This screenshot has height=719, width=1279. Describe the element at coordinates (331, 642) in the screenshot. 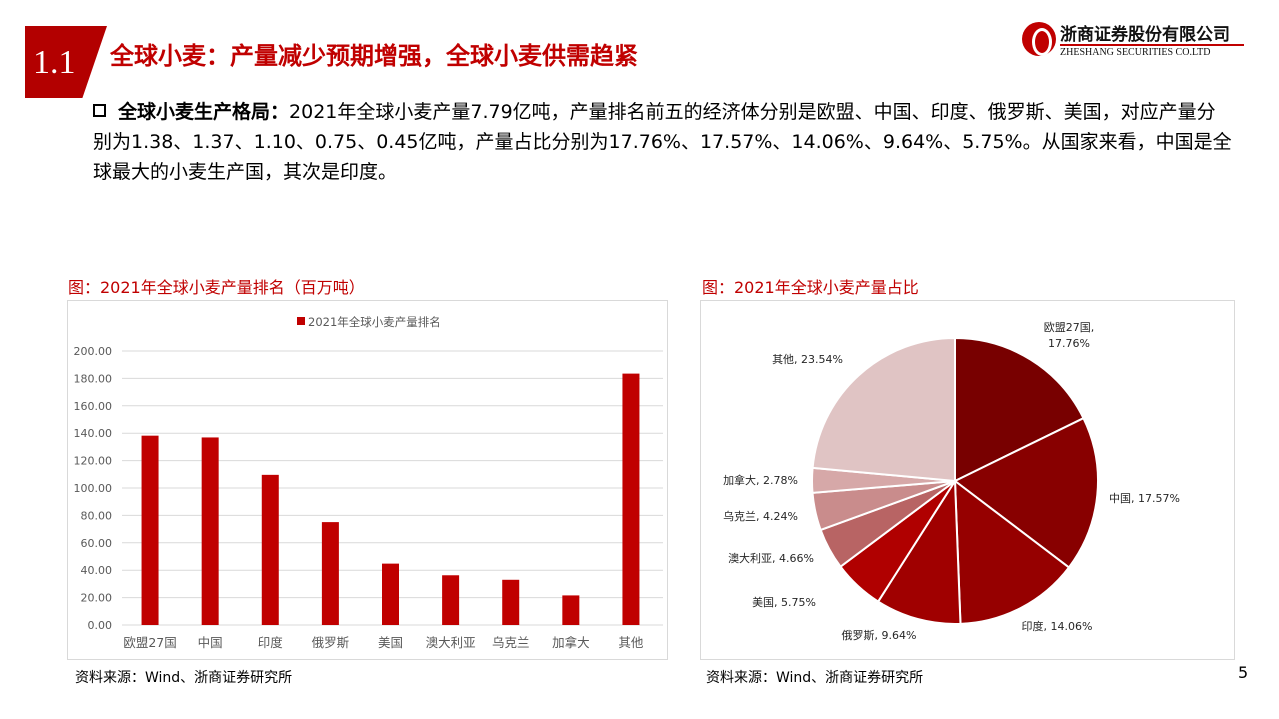

I see `x-tick-label: 俄罗斯` at that location.